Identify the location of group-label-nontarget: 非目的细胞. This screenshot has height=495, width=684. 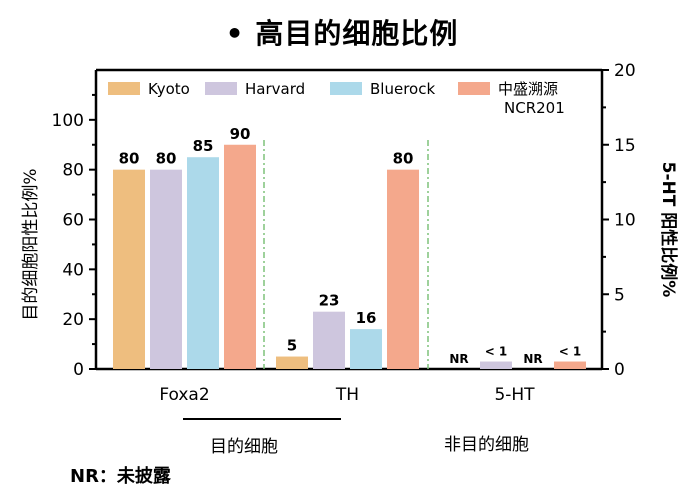
(486, 445).